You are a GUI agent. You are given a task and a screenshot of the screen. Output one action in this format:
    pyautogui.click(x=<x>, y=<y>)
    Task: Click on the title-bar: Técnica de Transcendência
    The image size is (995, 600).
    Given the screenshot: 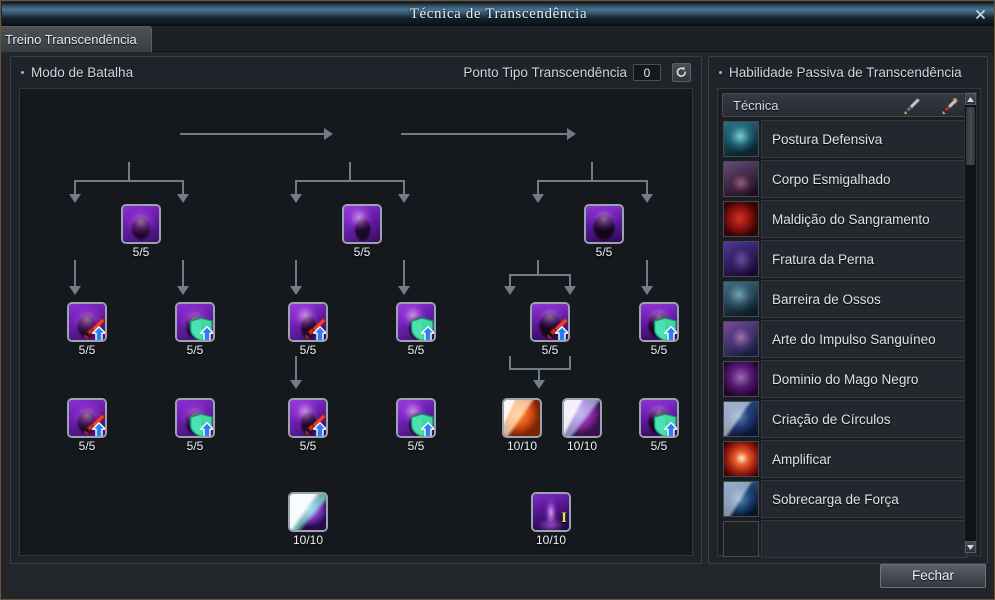 What is the action you would take?
    pyautogui.click(x=498, y=14)
    